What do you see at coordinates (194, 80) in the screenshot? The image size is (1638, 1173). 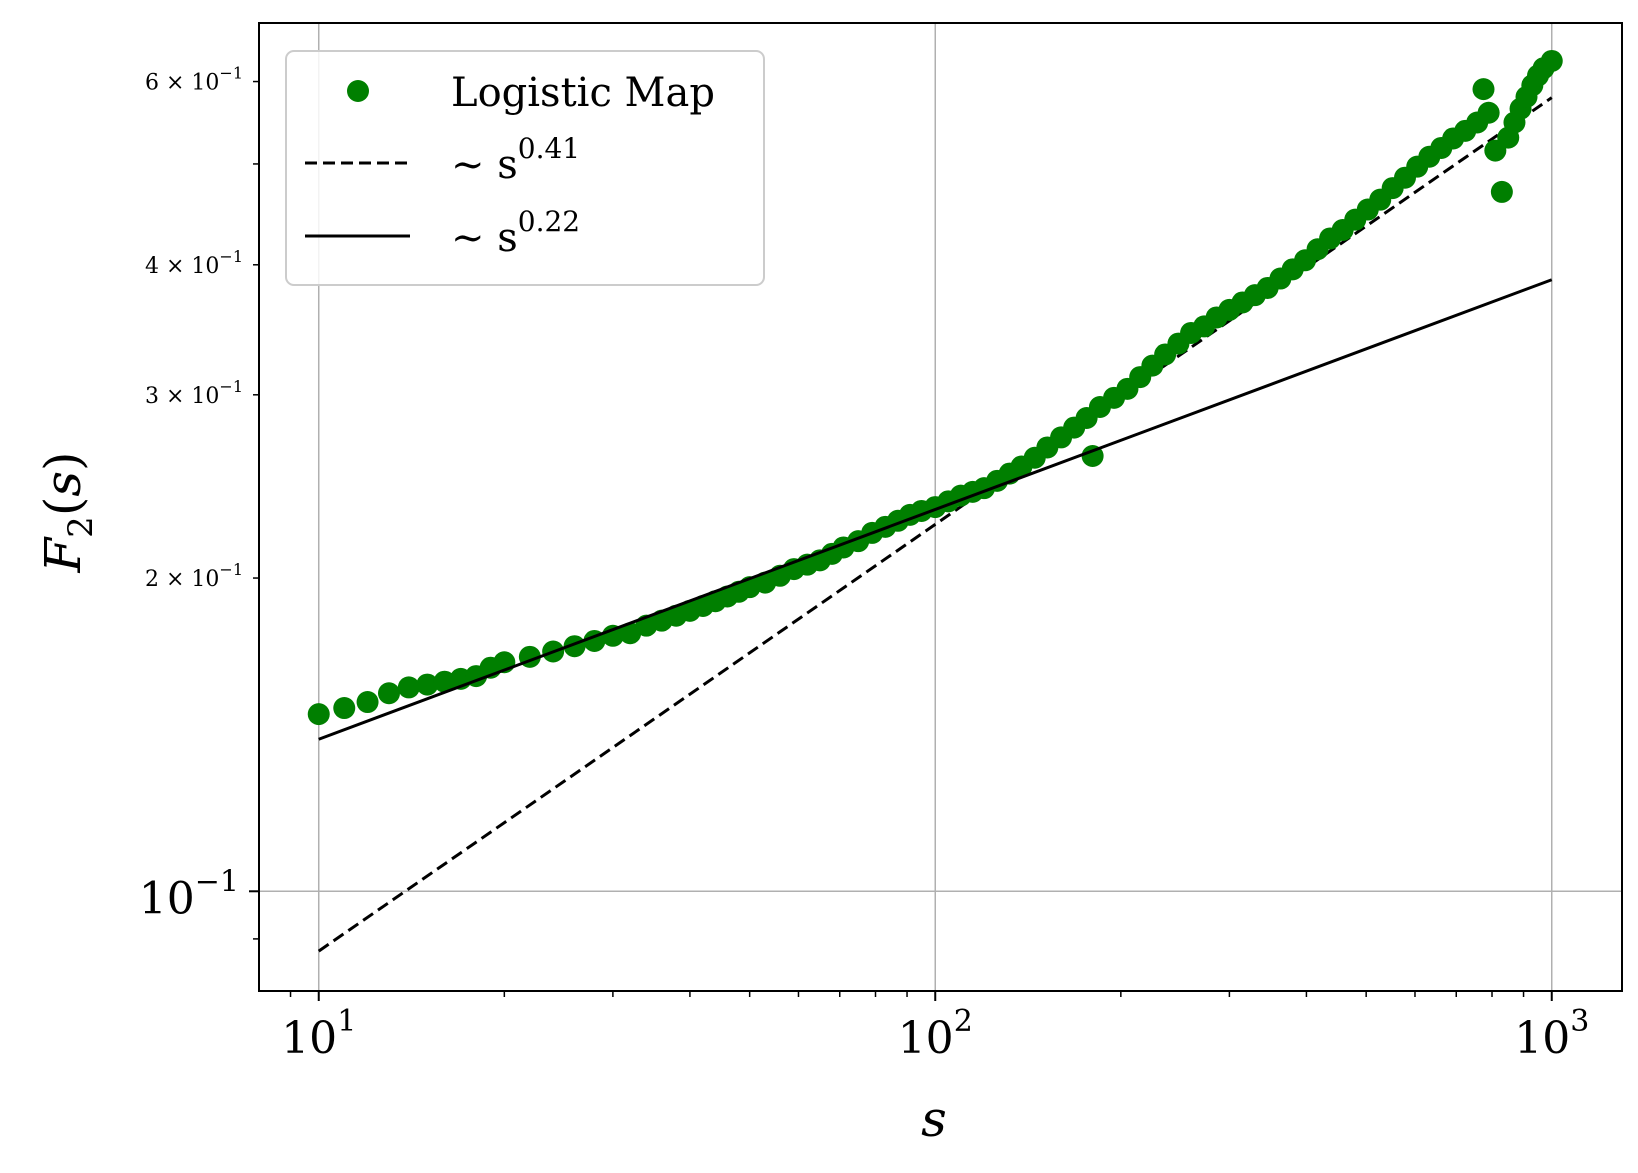 I see `y-minor-tick-label: 6 × 10⁻¹` at bounding box center [194, 80].